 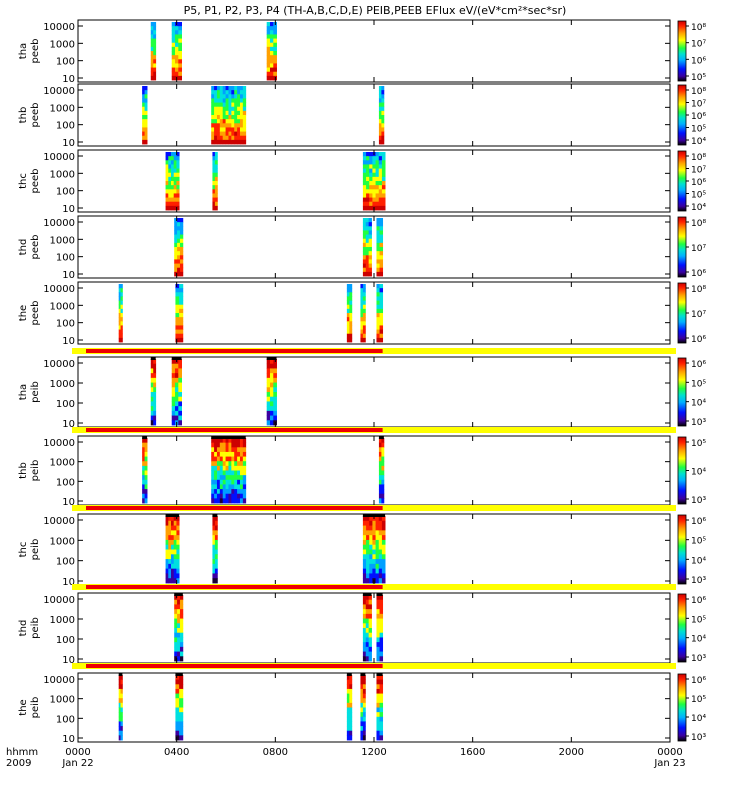 What do you see at coordinates (682, 628) in the screenshot?
I see `colorbar` at bounding box center [682, 628].